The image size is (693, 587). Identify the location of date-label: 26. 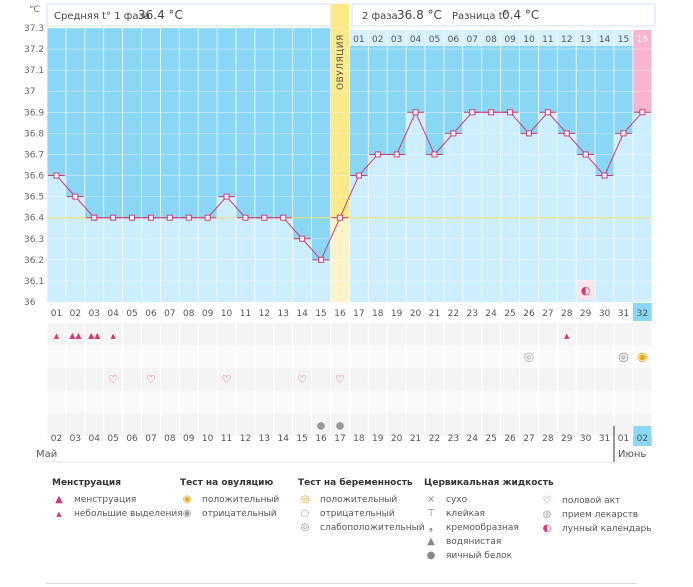
(510, 439).